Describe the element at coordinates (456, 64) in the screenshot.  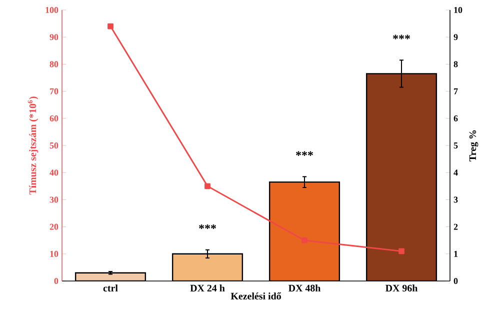
I see `y2-tick-label: 8` at that location.